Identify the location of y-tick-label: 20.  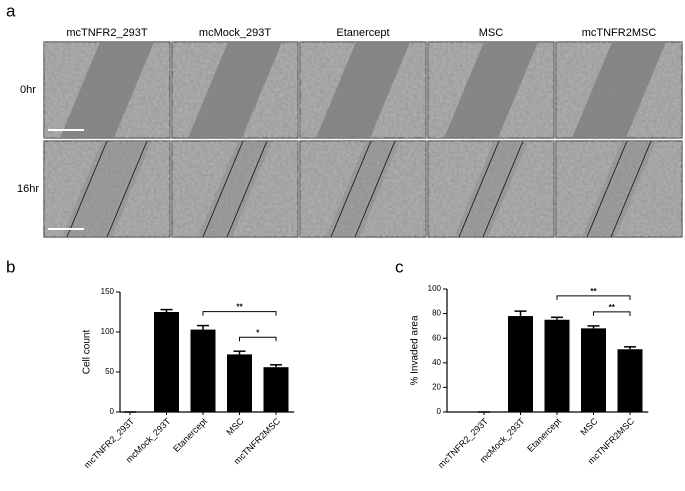
(436, 387).